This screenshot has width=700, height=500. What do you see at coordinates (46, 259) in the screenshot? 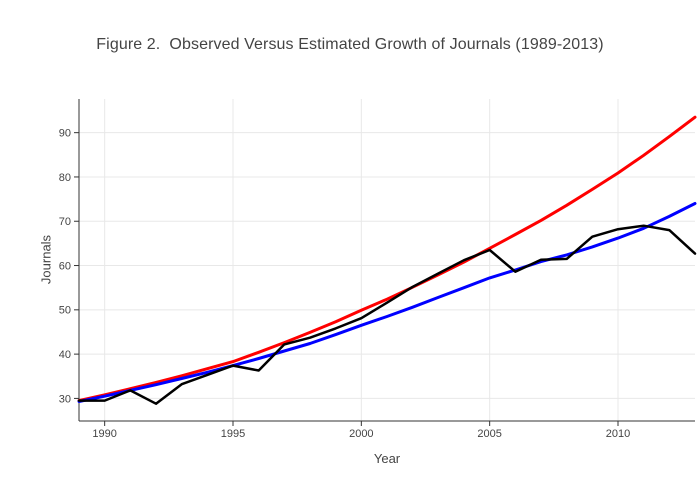
I see `y-axis-title: Journals` at bounding box center [46, 259].